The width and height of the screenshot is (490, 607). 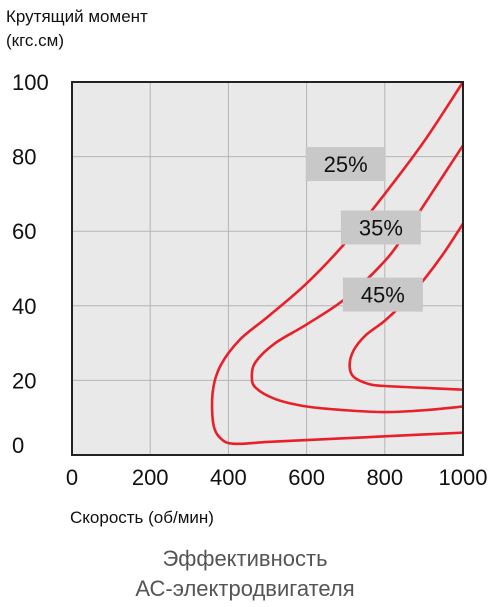 I want to click on x-tick-label: 400, so click(x=228, y=477).